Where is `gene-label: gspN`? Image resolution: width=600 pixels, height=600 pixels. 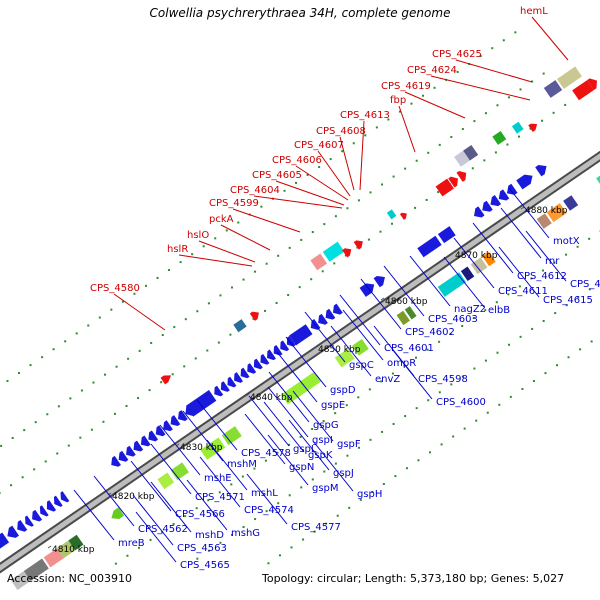 gene-label: gspN is located at coordinates (301, 467).